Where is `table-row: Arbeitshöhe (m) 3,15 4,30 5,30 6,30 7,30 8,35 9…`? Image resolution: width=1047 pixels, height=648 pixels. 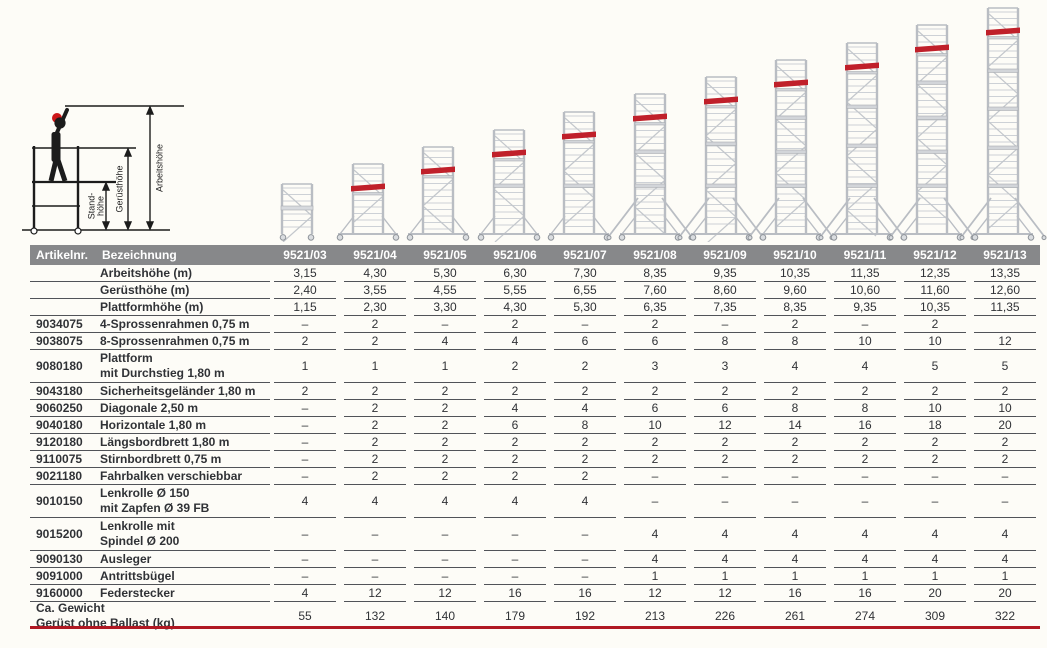
table-row: Arbeitshöhe (m) 3,15 4,30 5,30 6,30 7,30 8,35 9… is located at coordinates (535, 273).